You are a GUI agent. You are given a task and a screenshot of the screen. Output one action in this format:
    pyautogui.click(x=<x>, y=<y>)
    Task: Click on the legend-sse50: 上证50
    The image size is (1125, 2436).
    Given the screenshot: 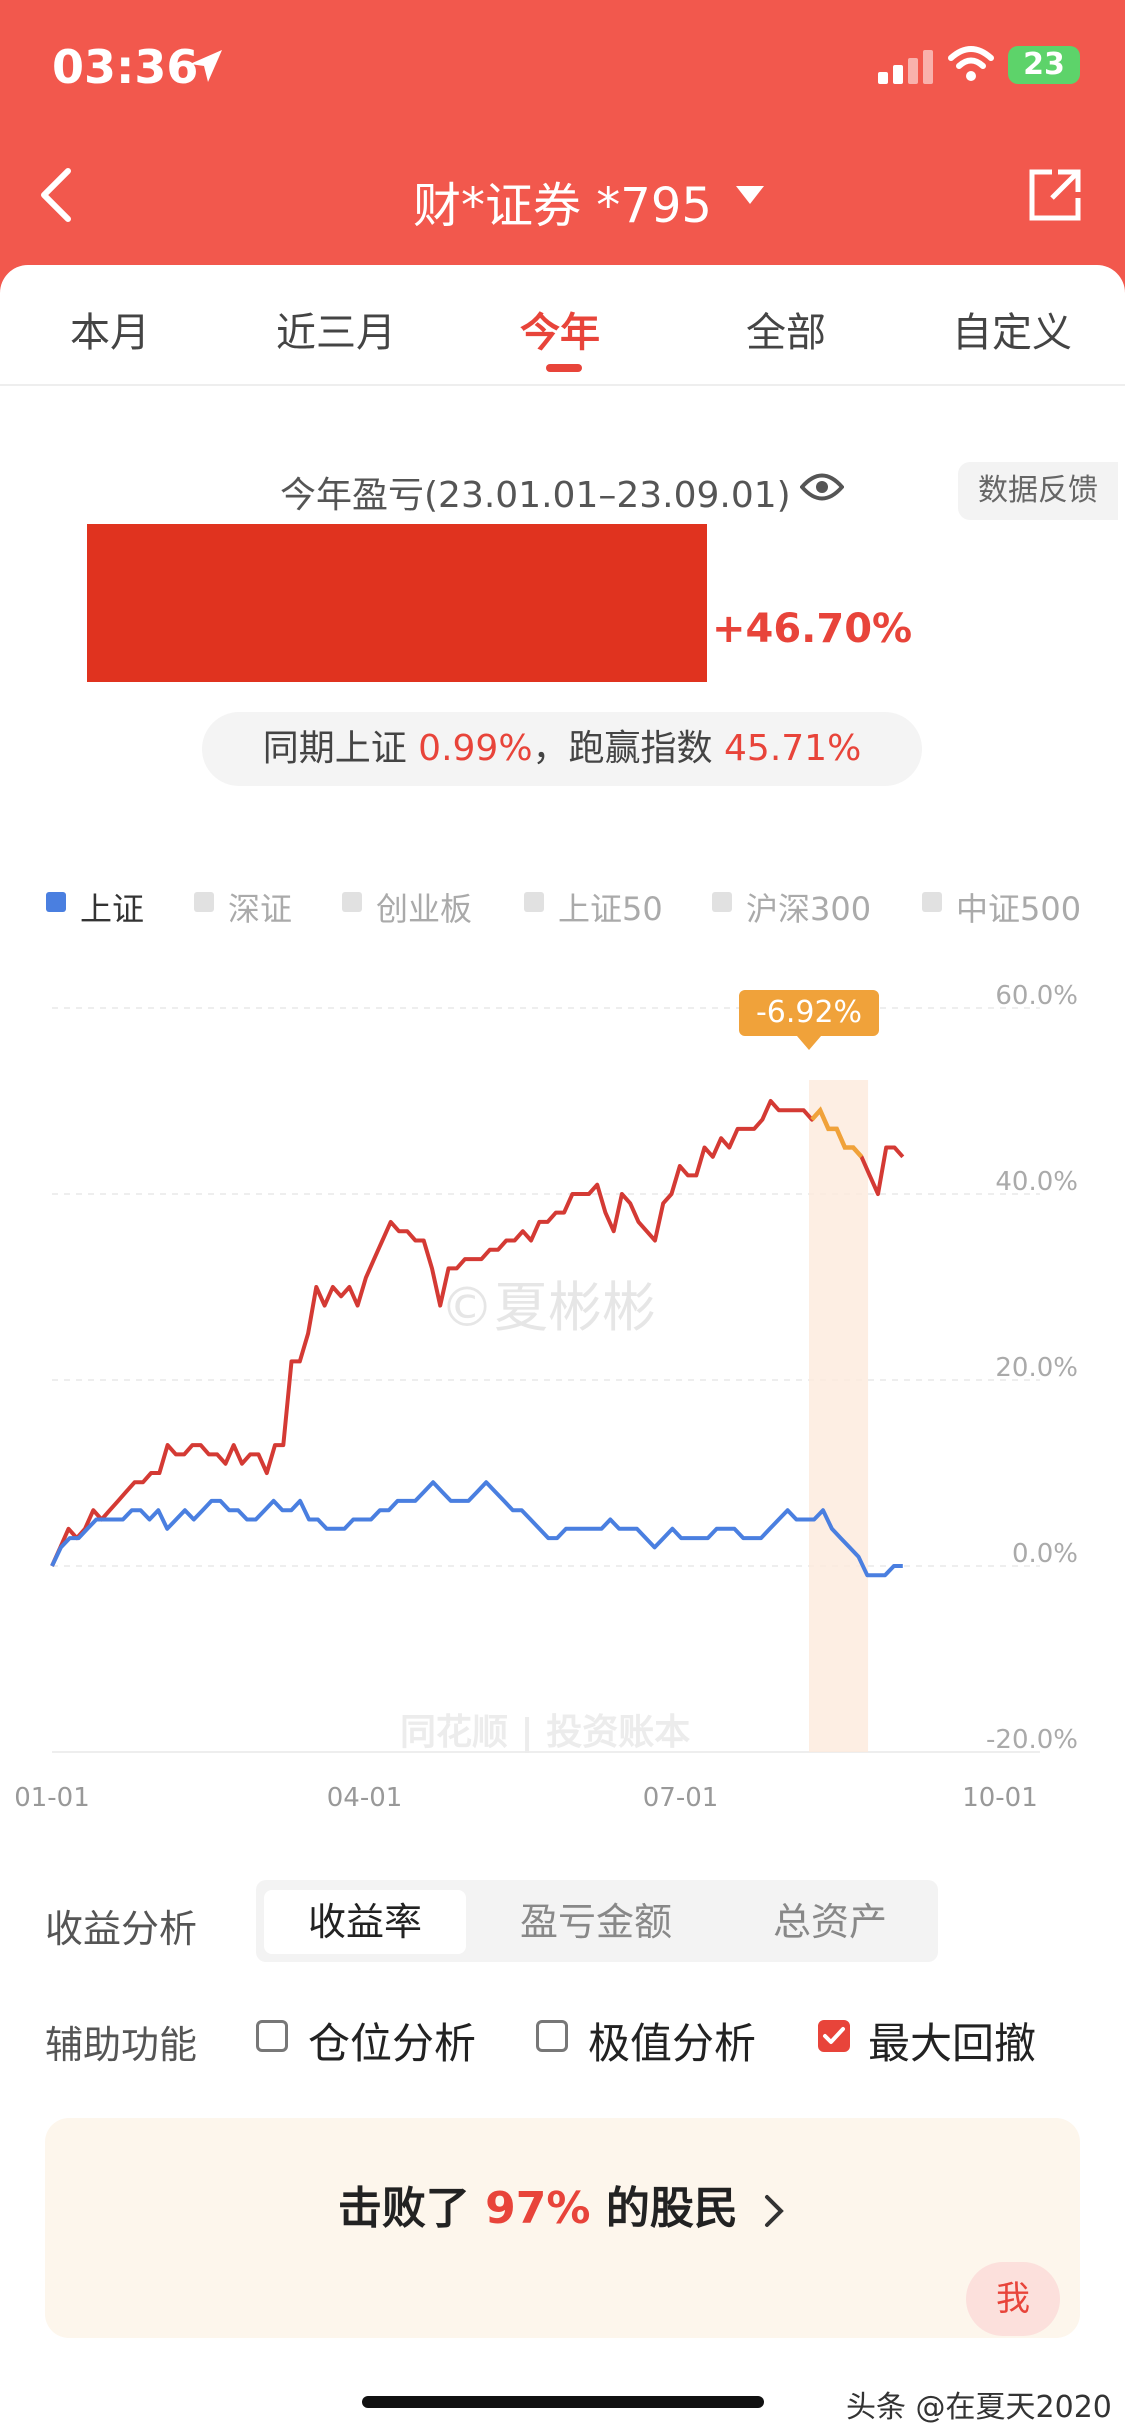 What is the action you would take?
    pyautogui.click(x=610, y=909)
    